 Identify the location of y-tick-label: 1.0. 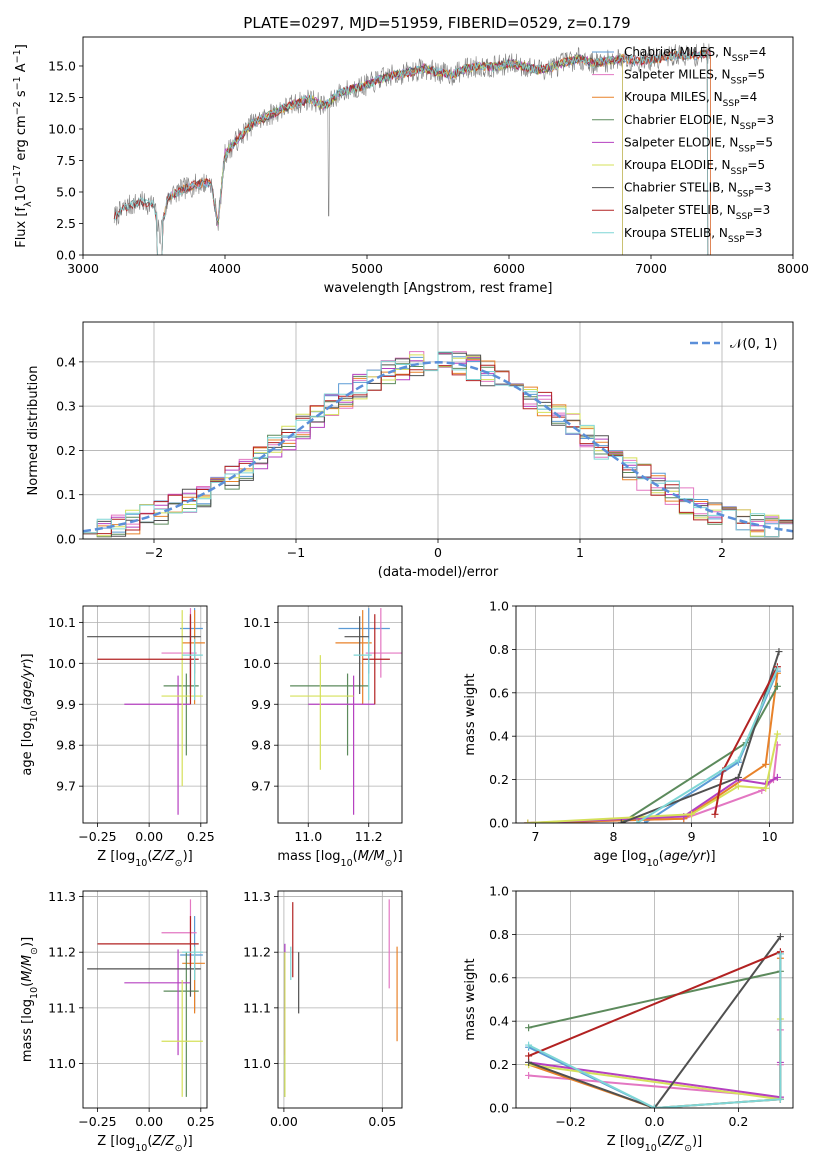
(499, 606).